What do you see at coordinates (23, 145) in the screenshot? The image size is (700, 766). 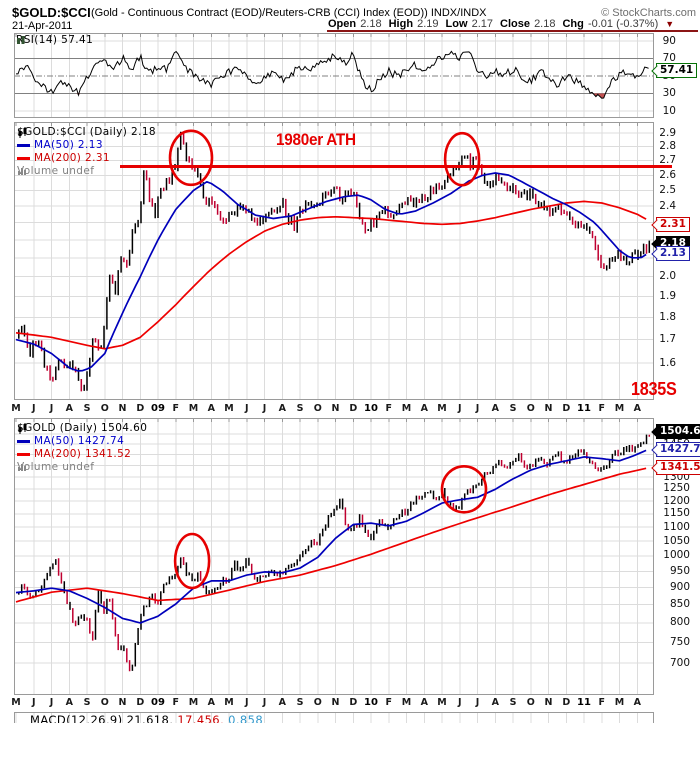 I see `ma50-line-icon` at bounding box center [23, 145].